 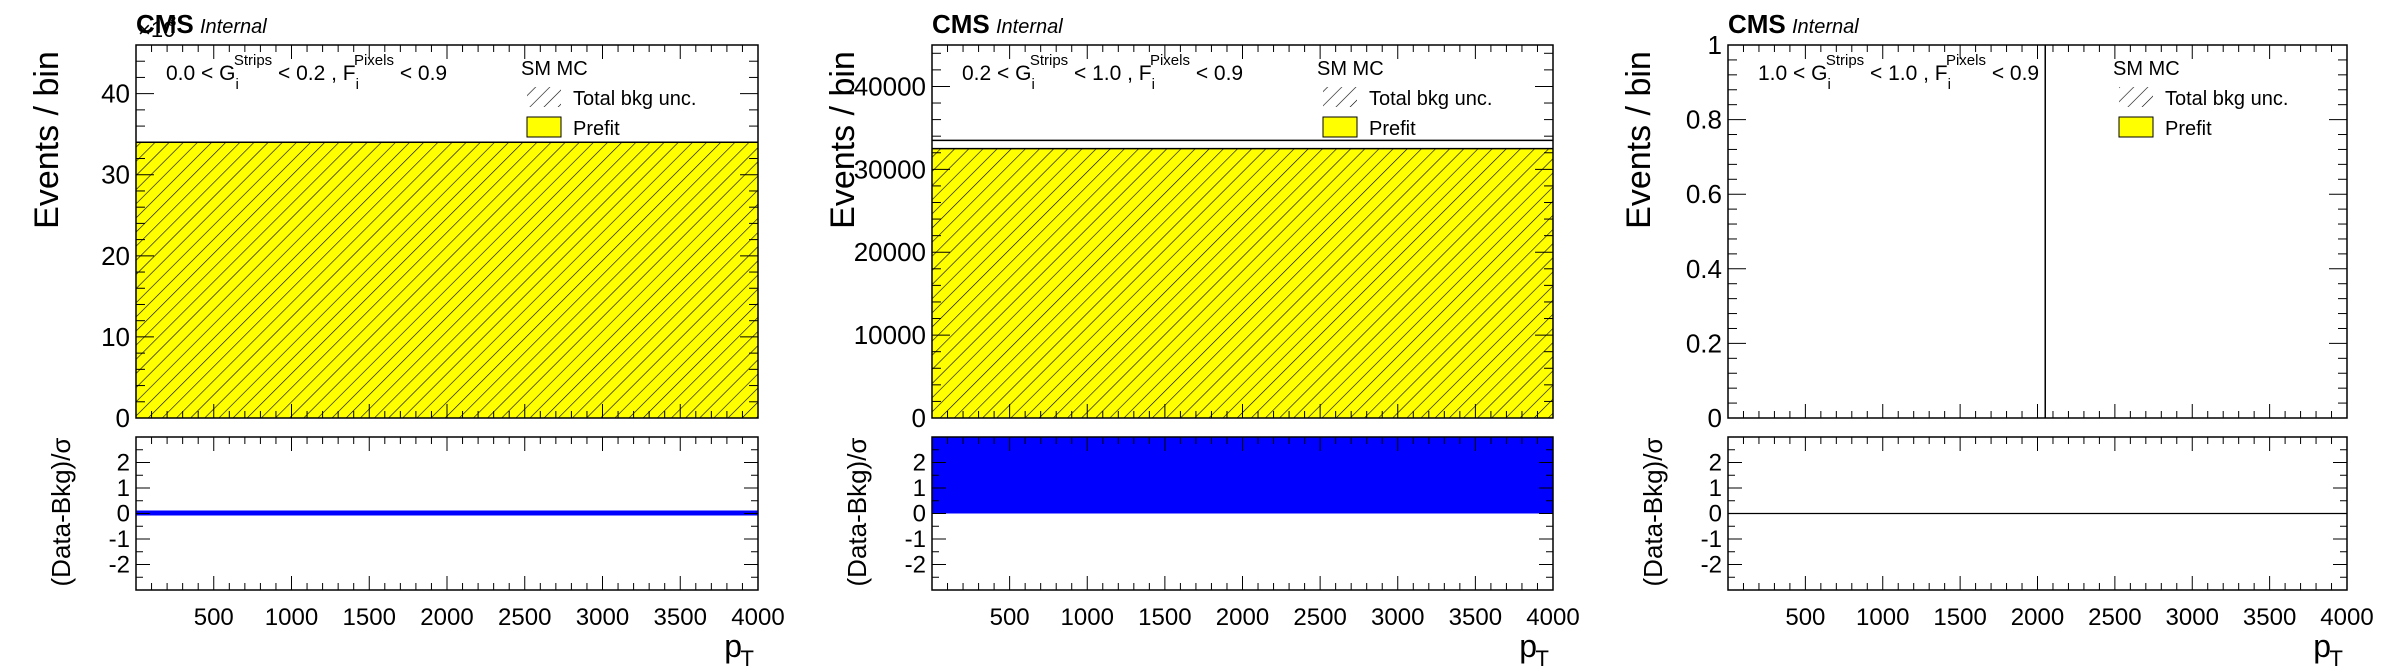 I want to click on y-tick-label-main: 30, so click(x=115, y=175).